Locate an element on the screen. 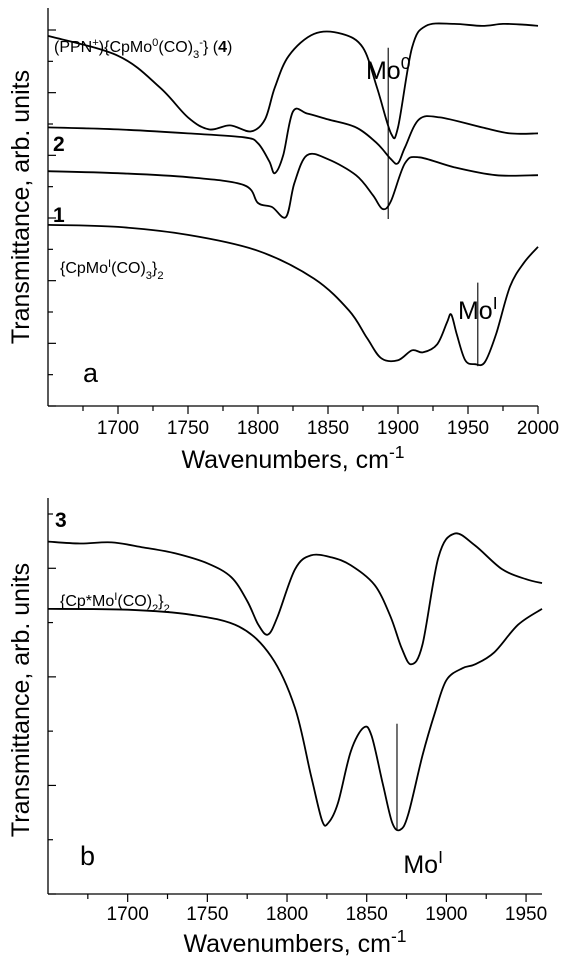  marker-label-1: Mo0 is located at coordinates (388, 69).